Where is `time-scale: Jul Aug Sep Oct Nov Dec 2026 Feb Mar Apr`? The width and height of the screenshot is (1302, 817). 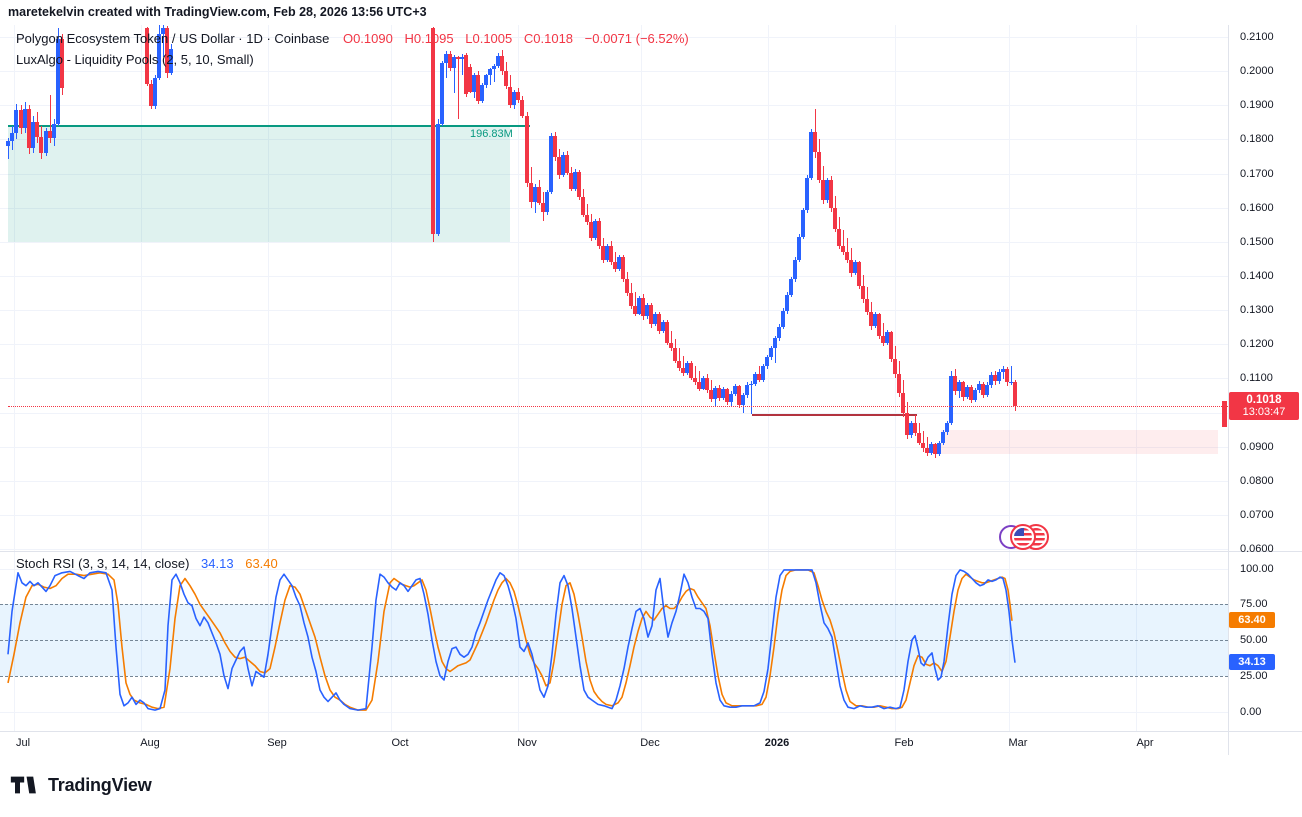
time-scale: Jul Aug Sep Oct Nov Dec 2026 Feb Mar Apr is located at coordinates (614, 744).